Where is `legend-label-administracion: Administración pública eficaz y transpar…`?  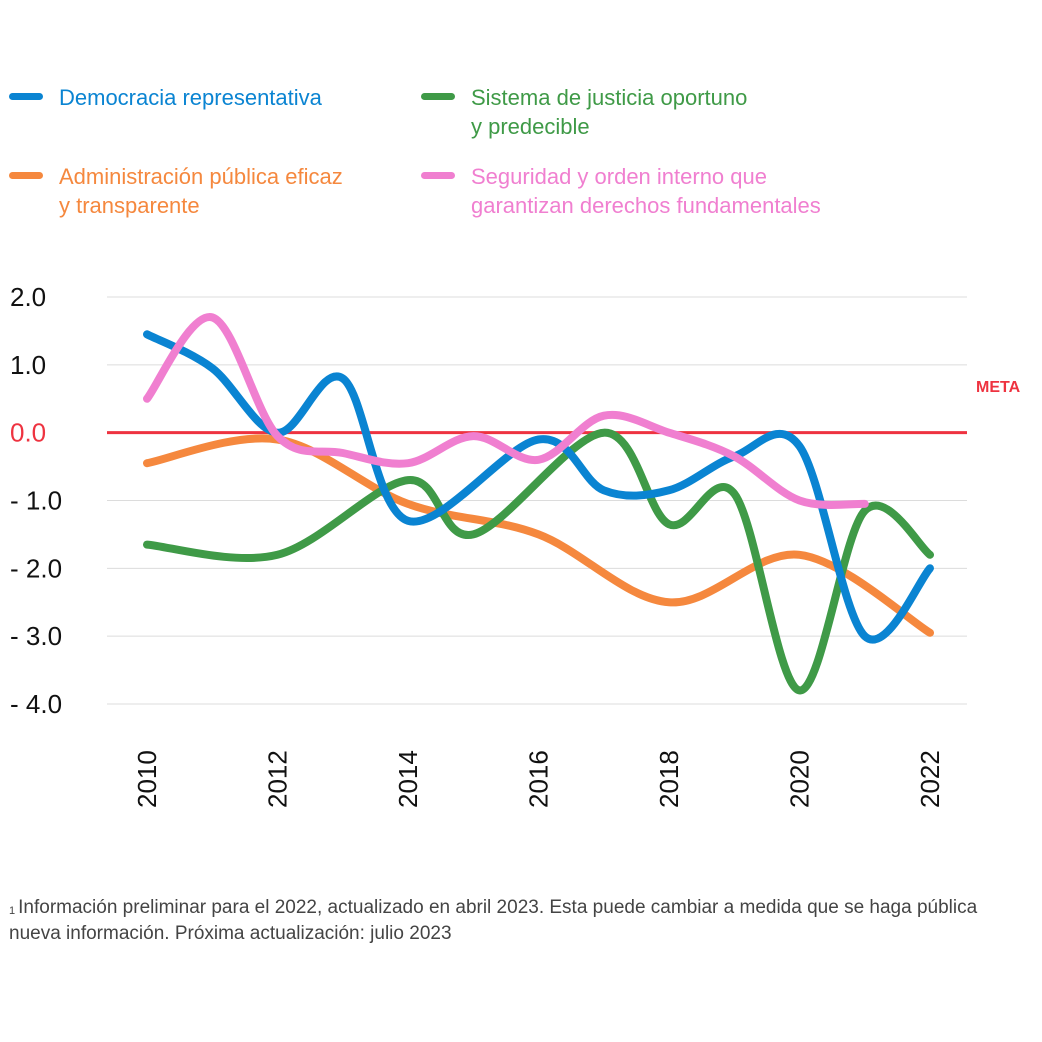 legend-label-administracion: Administración pública eficaz y transpar… is located at coordinates (201, 191).